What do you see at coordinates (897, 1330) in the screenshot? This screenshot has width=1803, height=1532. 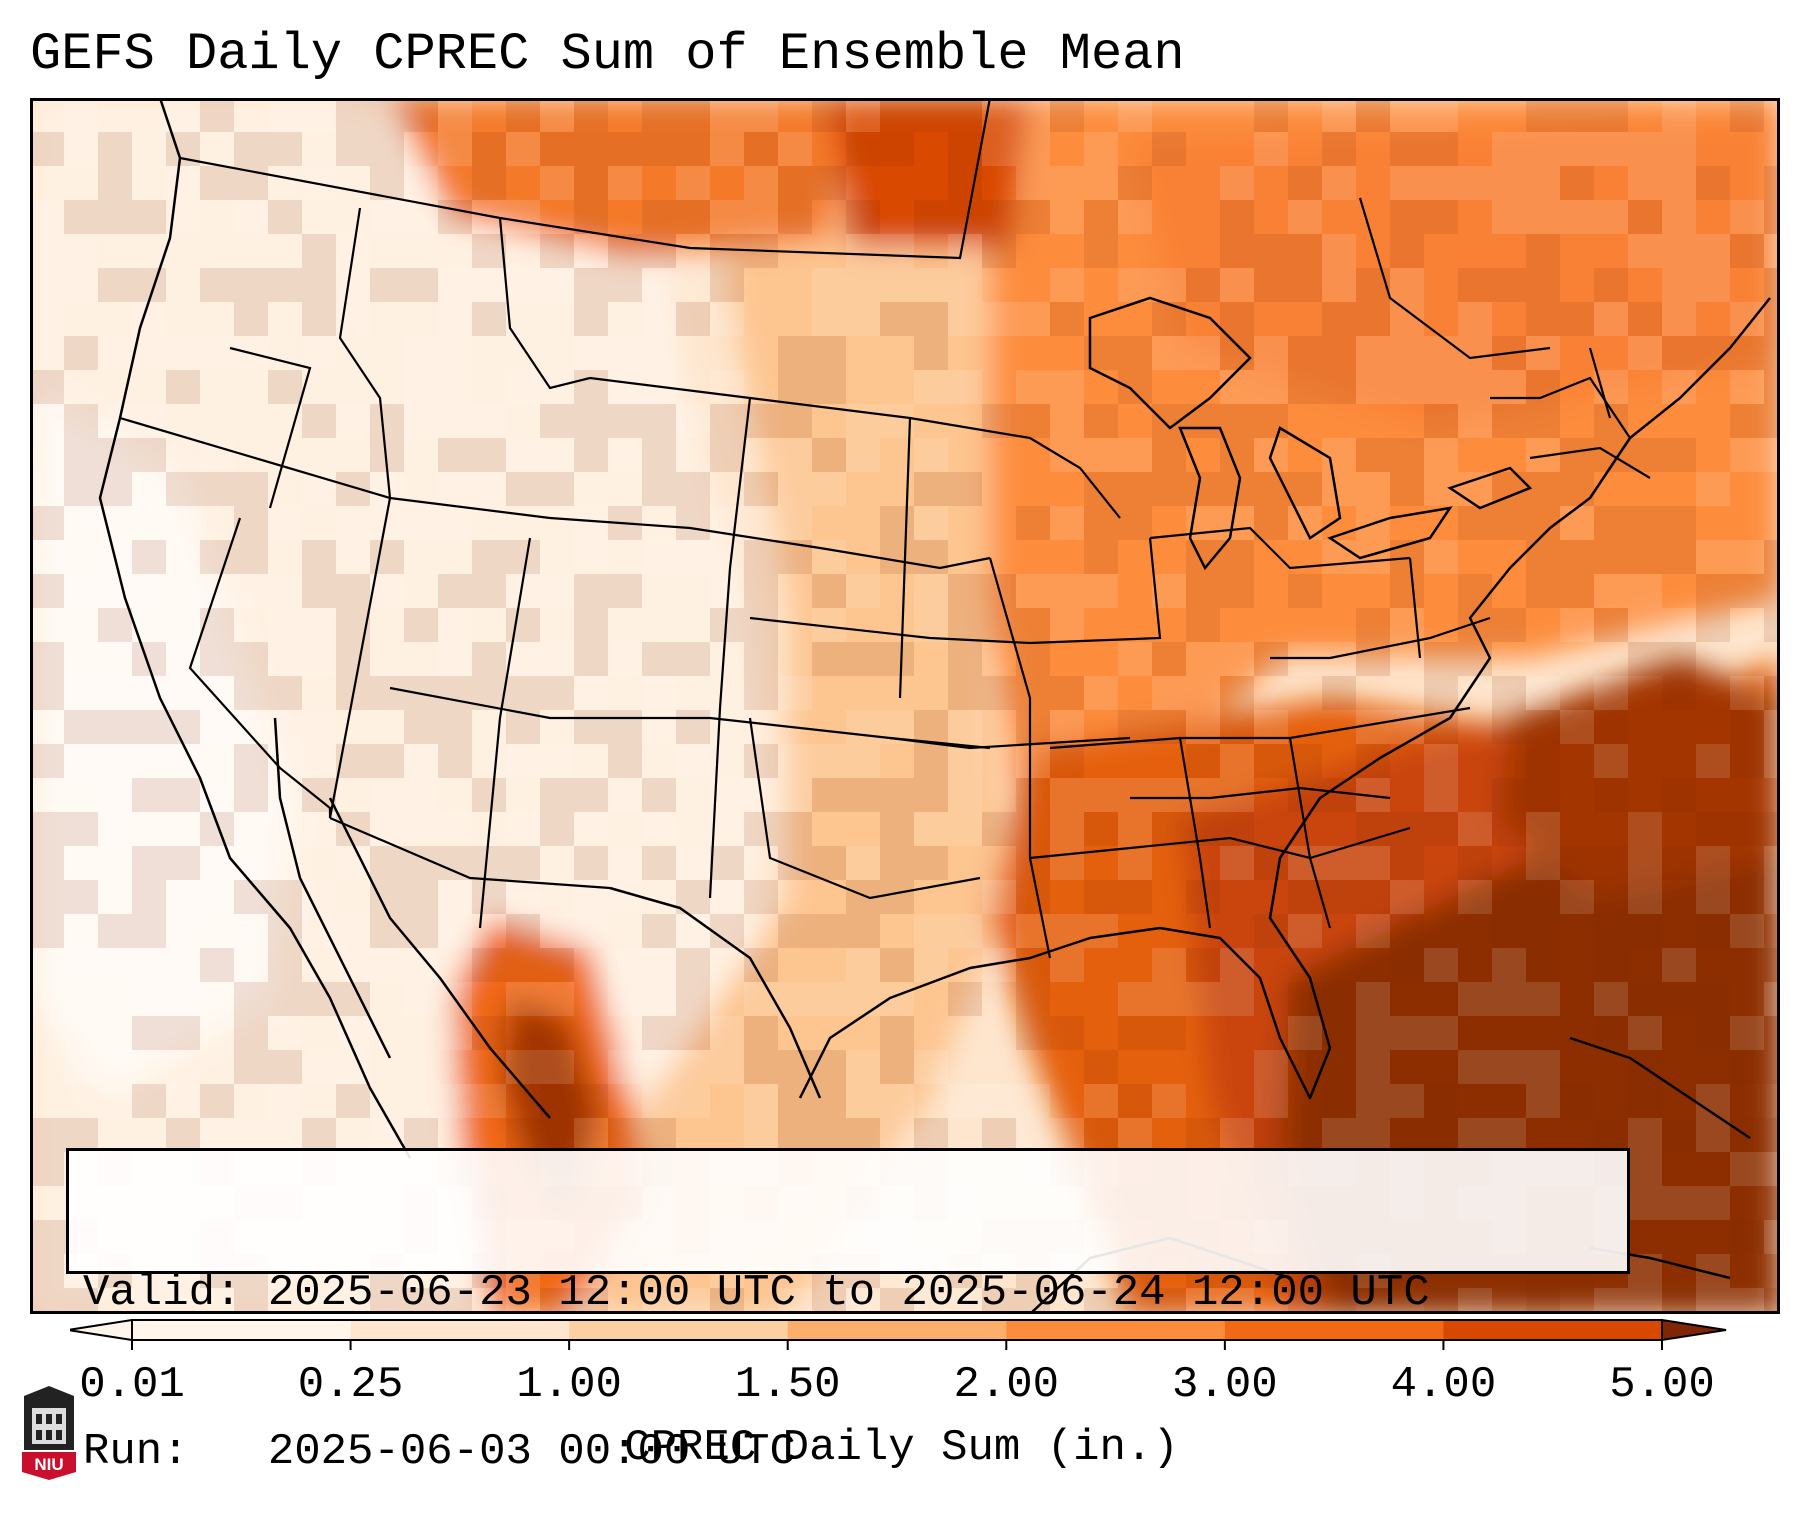 I see `colorbar-segment` at bounding box center [897, 1330].